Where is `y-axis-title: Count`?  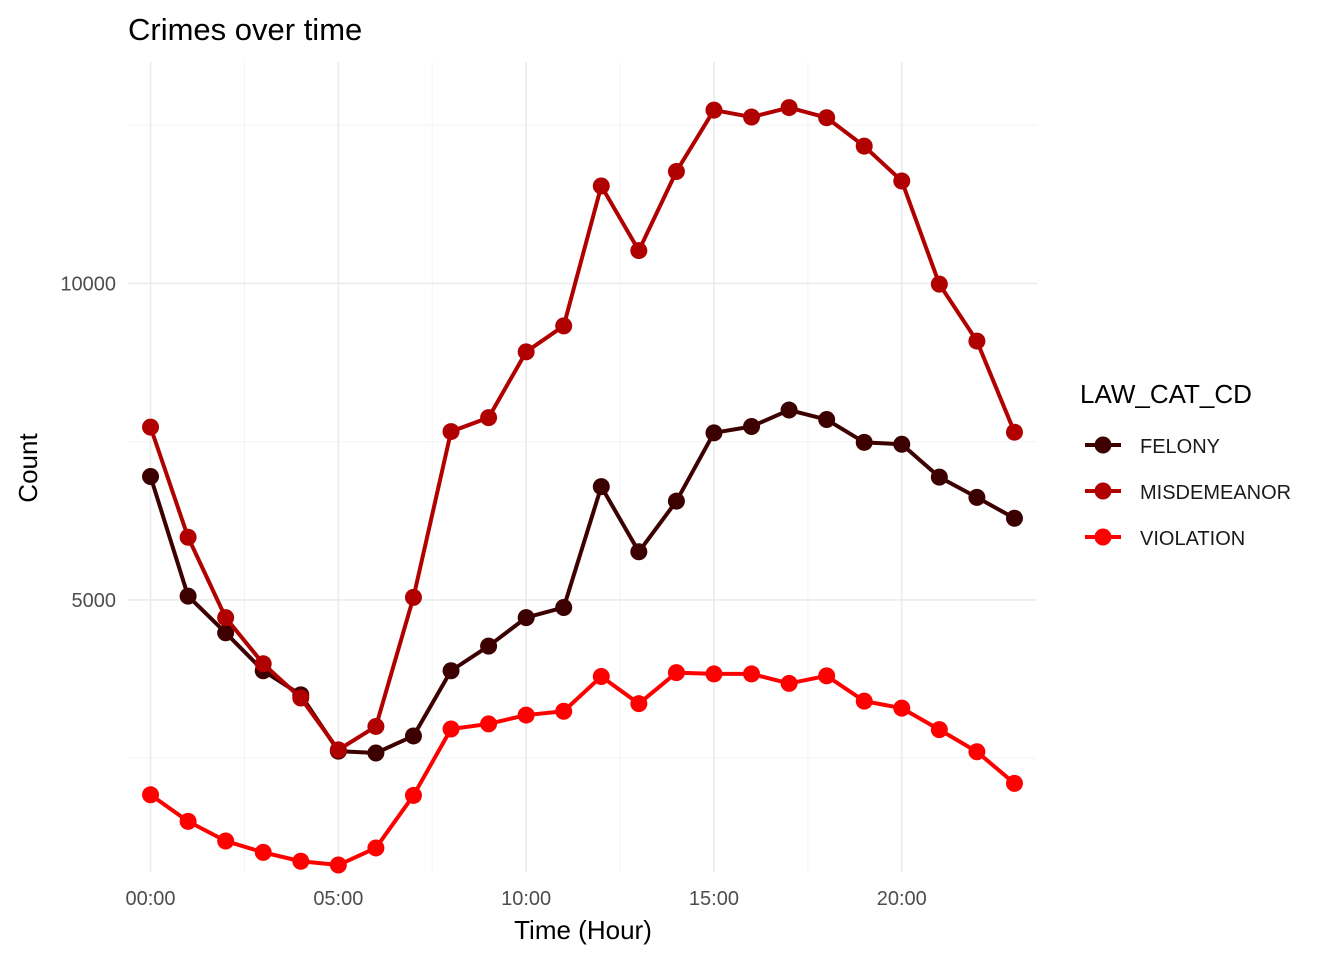 y-axis-title: Count is located at coordinates (28, 468).